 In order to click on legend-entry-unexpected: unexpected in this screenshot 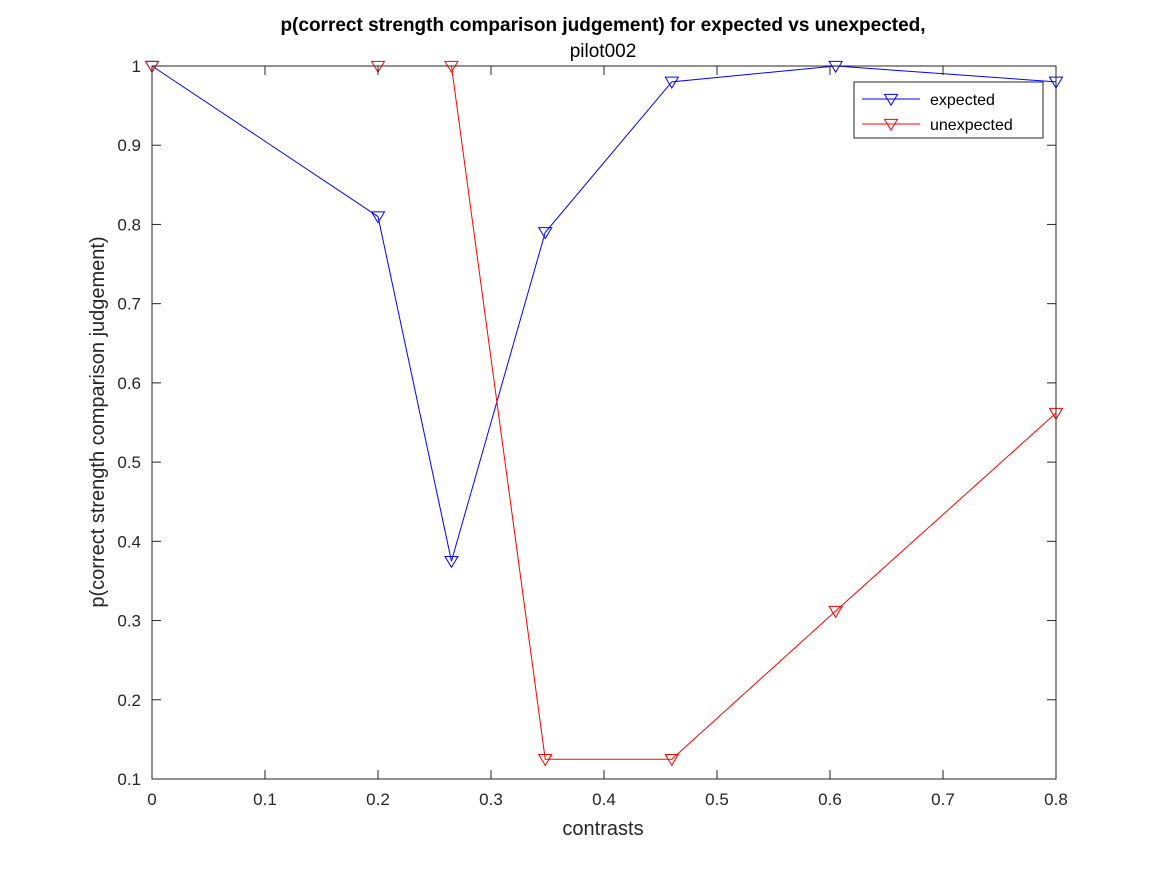, I will do `click(937, 125)`.